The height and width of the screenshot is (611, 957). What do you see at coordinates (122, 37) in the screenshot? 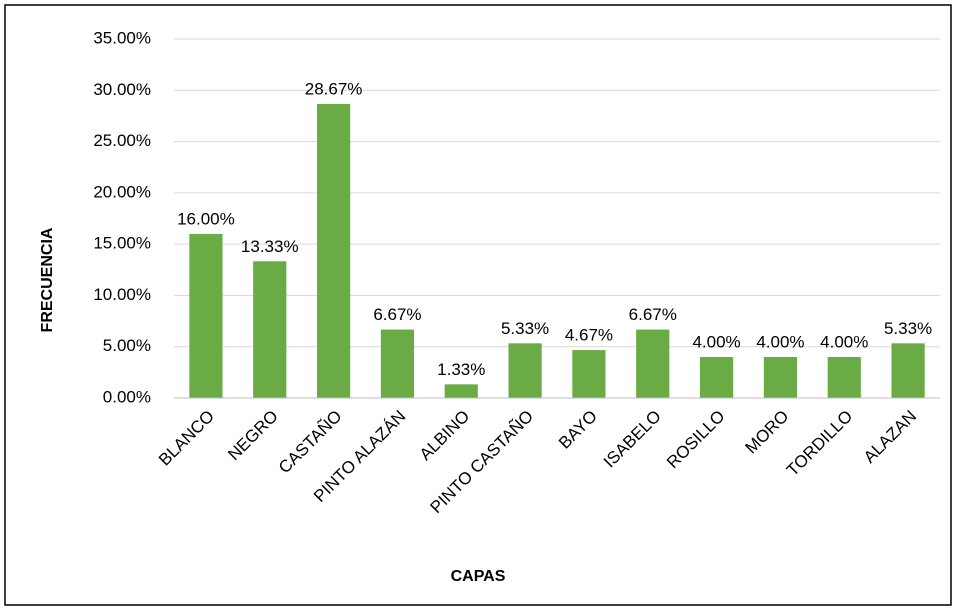
I see `y-tick-label: 35.00%` at bounding box center [122, 37].